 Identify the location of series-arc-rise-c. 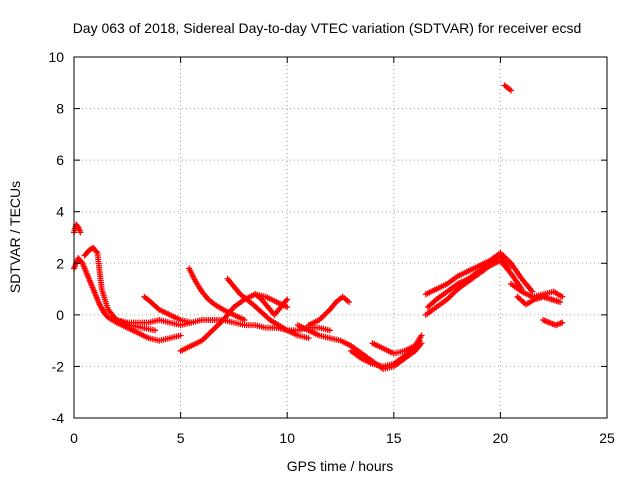
(468, 281).